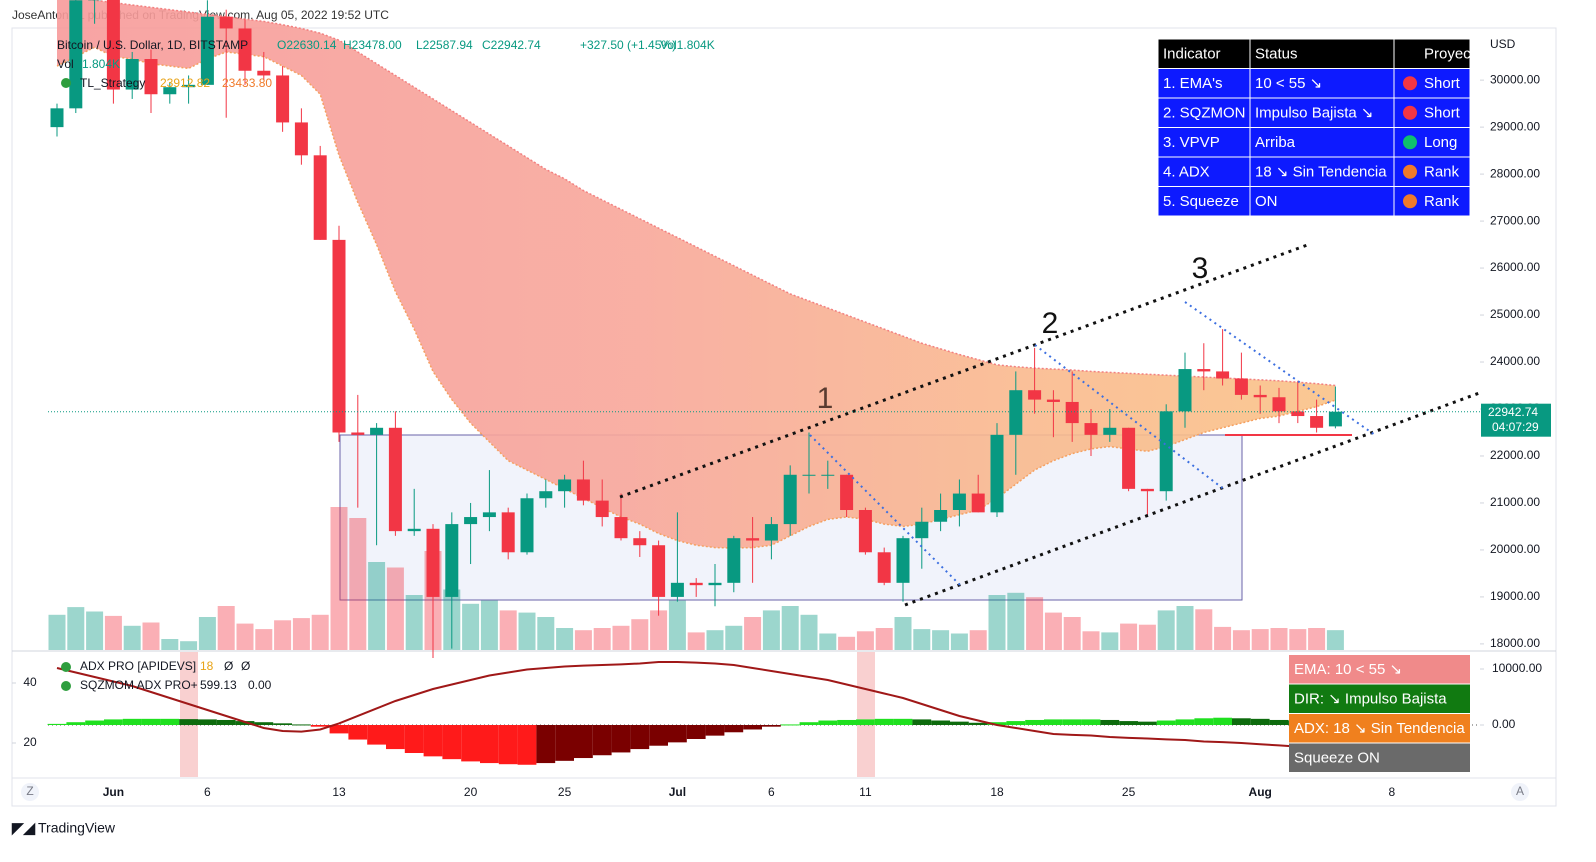  What do you see at coordinates (1503, 44) in the screenshot?
I see `currency-label: USD` at bounding box center [1503, 44].